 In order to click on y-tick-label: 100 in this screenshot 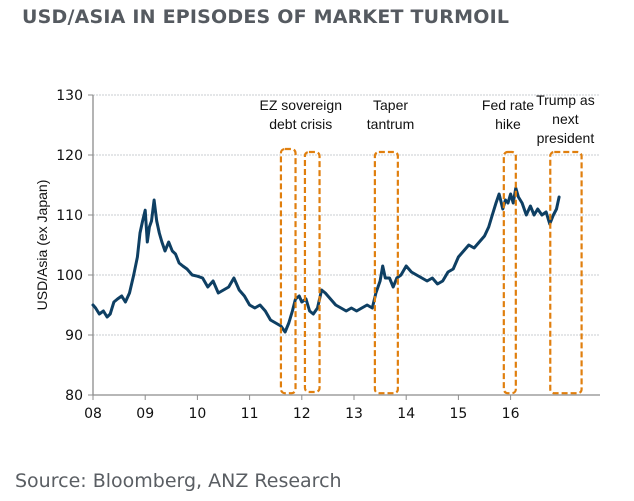, I will do `click(69, 276)`.